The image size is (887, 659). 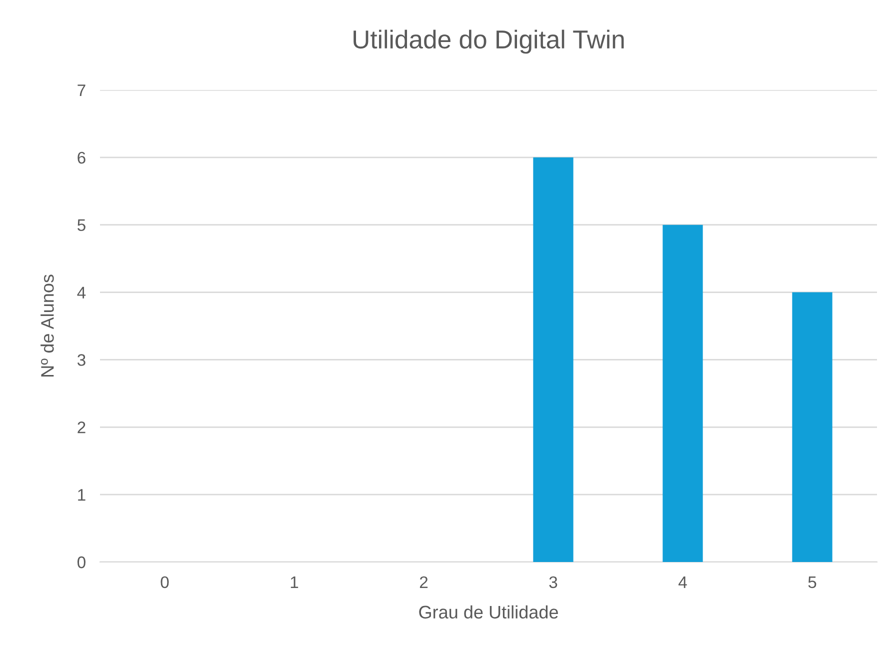 What do you see at coordinates (81, 562) in the screenshot?
I see `y-tick-label: 0` at bounding box center [81, 562].